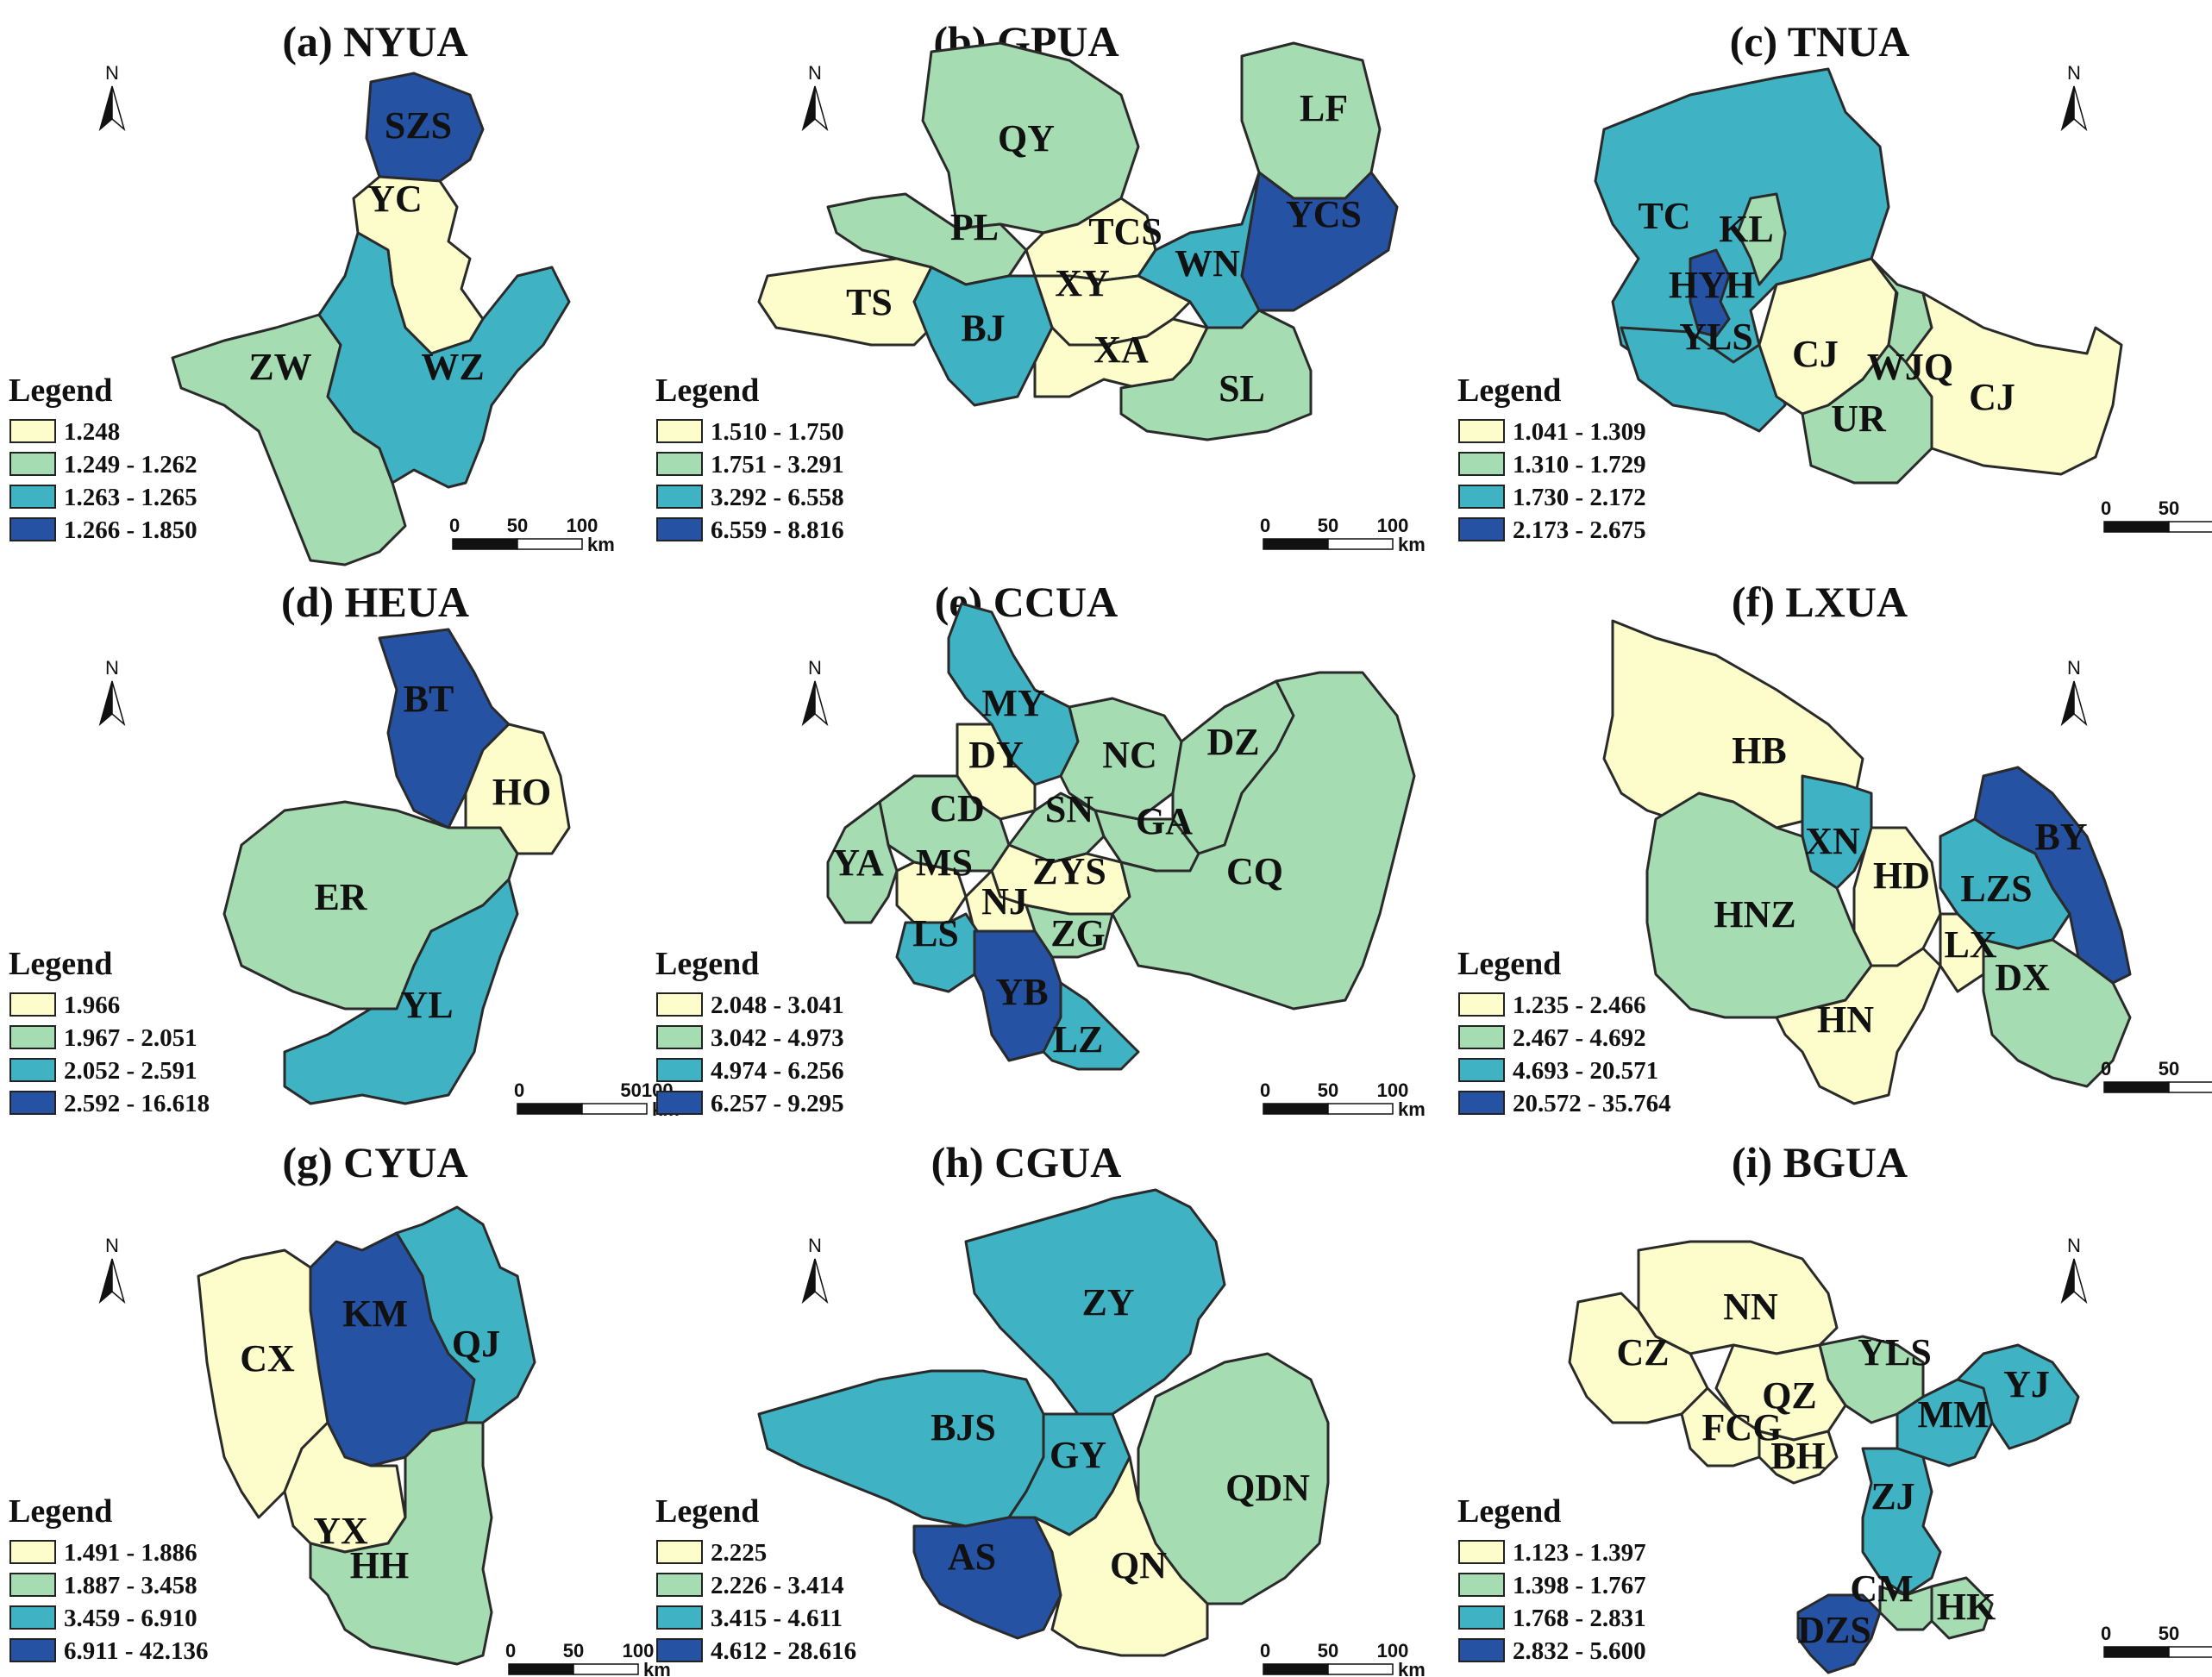  I want to click on region-label-km: KM, so click(375, 1314).